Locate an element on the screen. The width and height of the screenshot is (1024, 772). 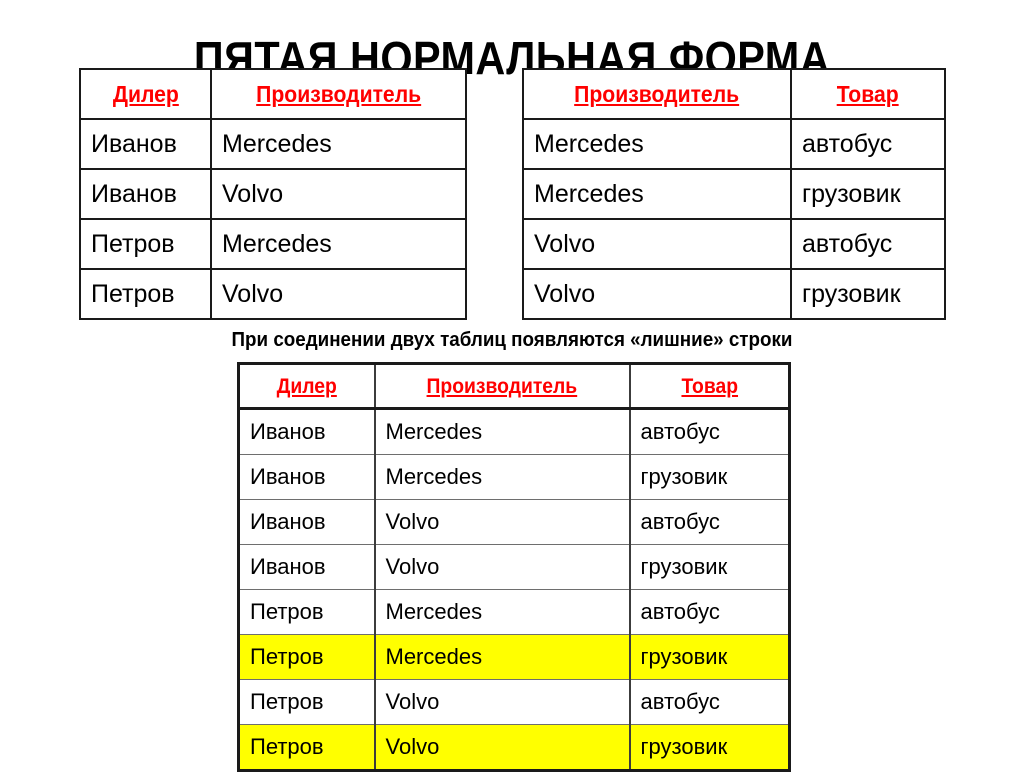
table-header-row: Дилер Производитель Товар is located at coordinates (514, 386).